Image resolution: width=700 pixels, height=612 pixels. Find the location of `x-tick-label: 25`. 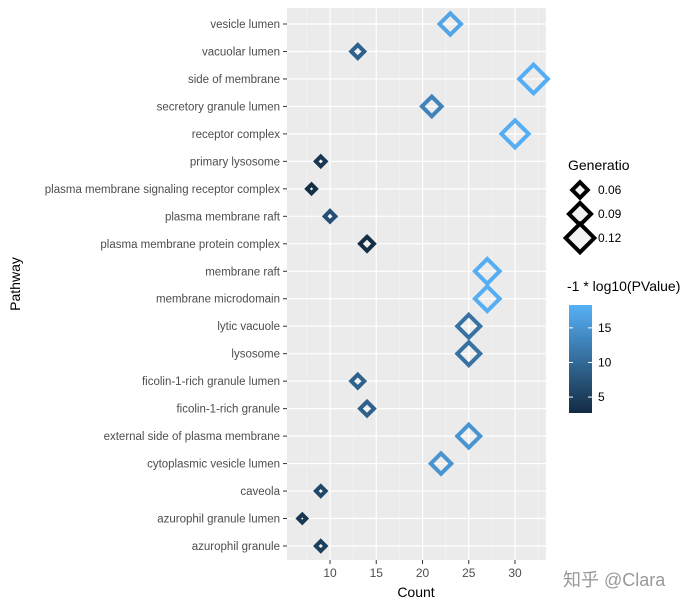

x-tick-label: 25 is located at coordinates (469, 573).